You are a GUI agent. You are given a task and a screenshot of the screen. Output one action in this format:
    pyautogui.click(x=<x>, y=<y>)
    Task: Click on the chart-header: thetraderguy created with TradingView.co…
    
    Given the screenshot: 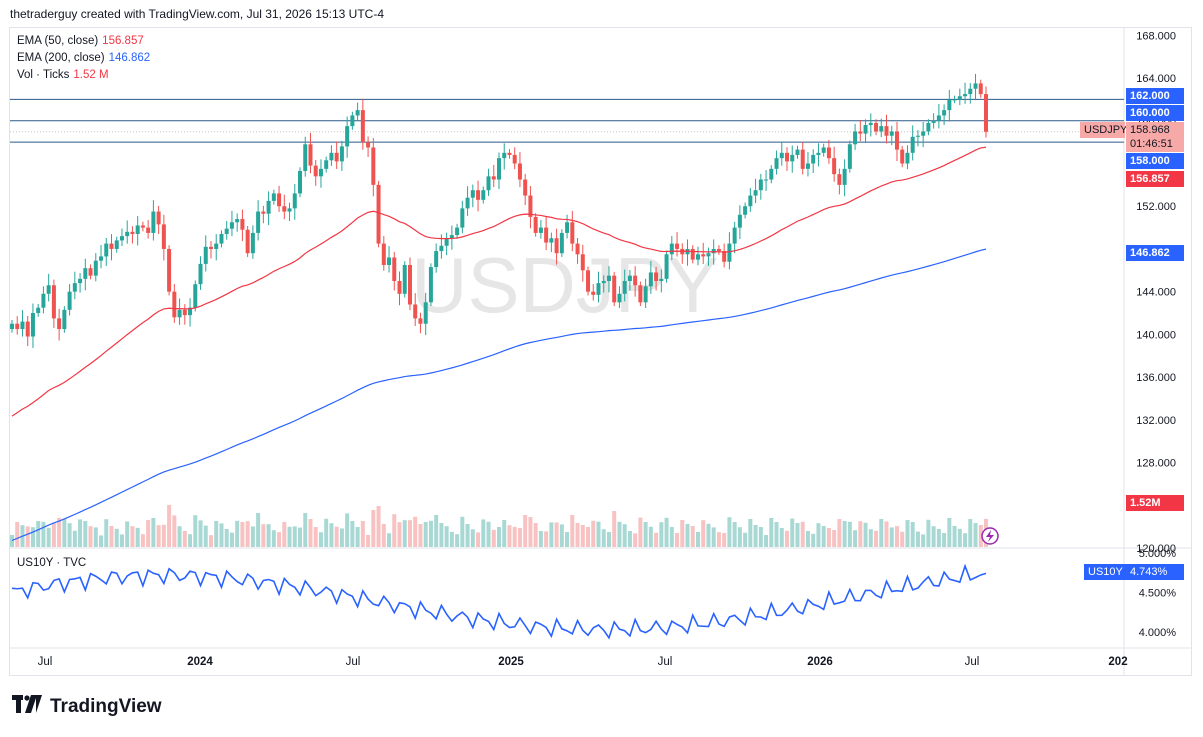 What is the action you would take?
    pyautogui.click(x=197, y=14)
    